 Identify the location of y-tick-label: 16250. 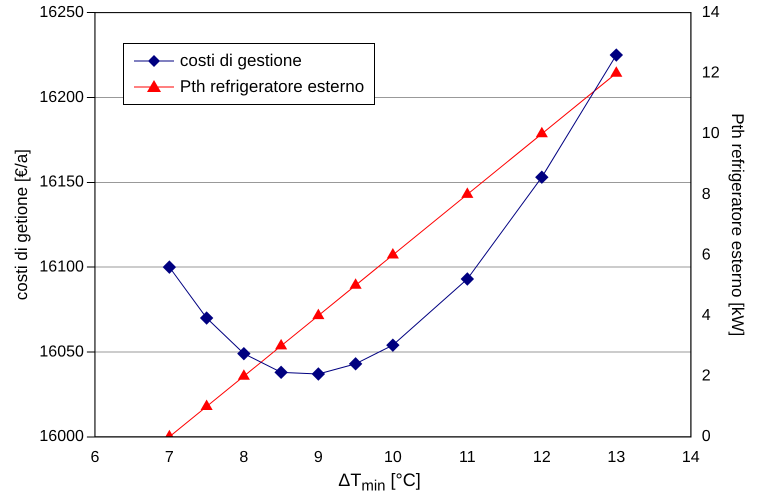
(61, 13).